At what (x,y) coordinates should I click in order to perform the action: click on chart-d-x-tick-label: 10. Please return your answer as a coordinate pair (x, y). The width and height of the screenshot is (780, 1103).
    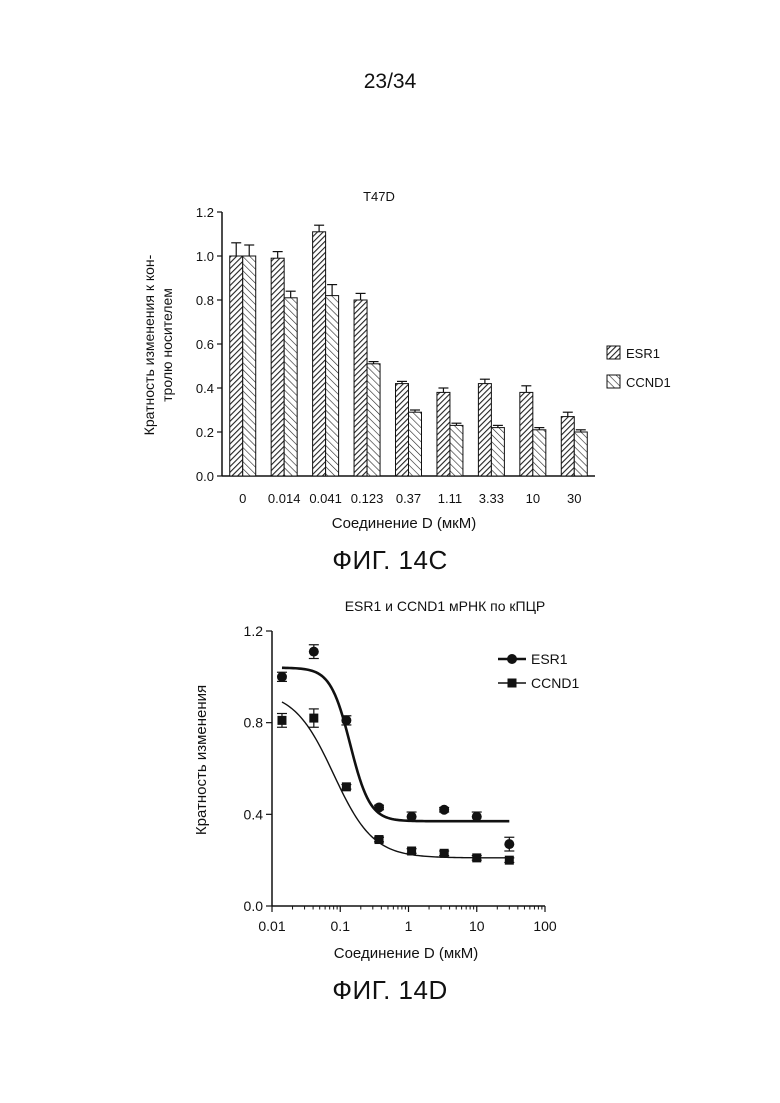
    Looking at the image, I should click on (477, 926).